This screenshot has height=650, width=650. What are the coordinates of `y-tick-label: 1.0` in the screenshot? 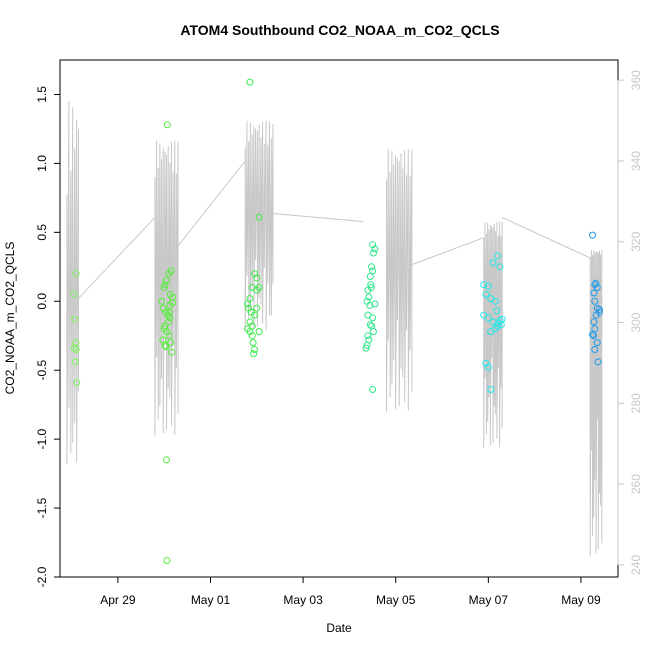 It's located at (42, 163).